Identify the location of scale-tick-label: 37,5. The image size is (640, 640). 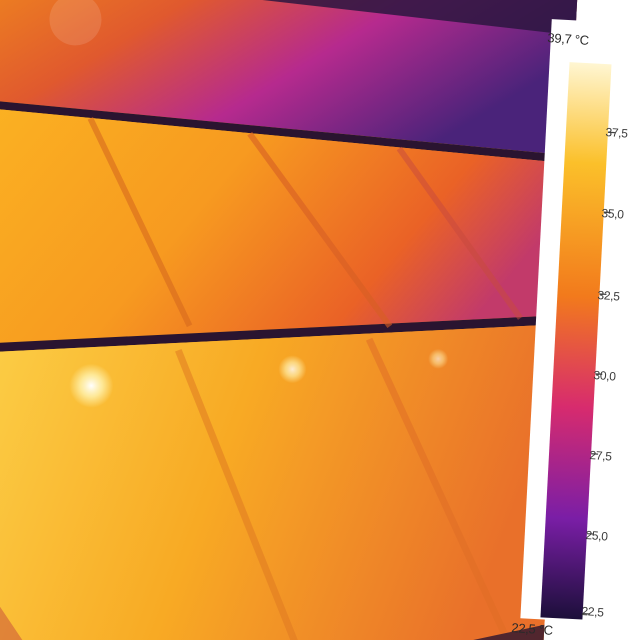
(617, 133).